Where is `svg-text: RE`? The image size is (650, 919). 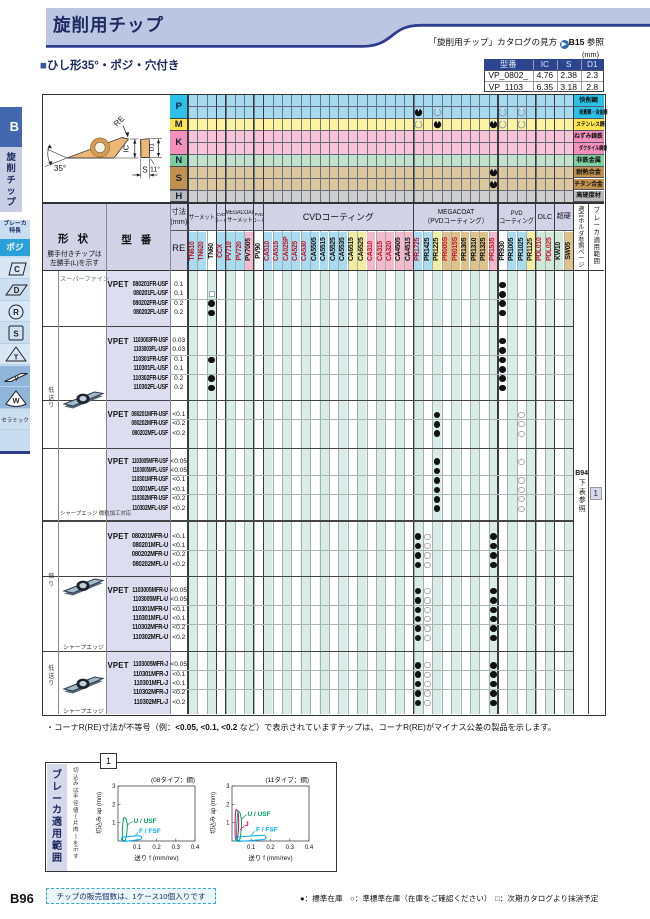 svg-text: RE is located at coordinates (119, 121).